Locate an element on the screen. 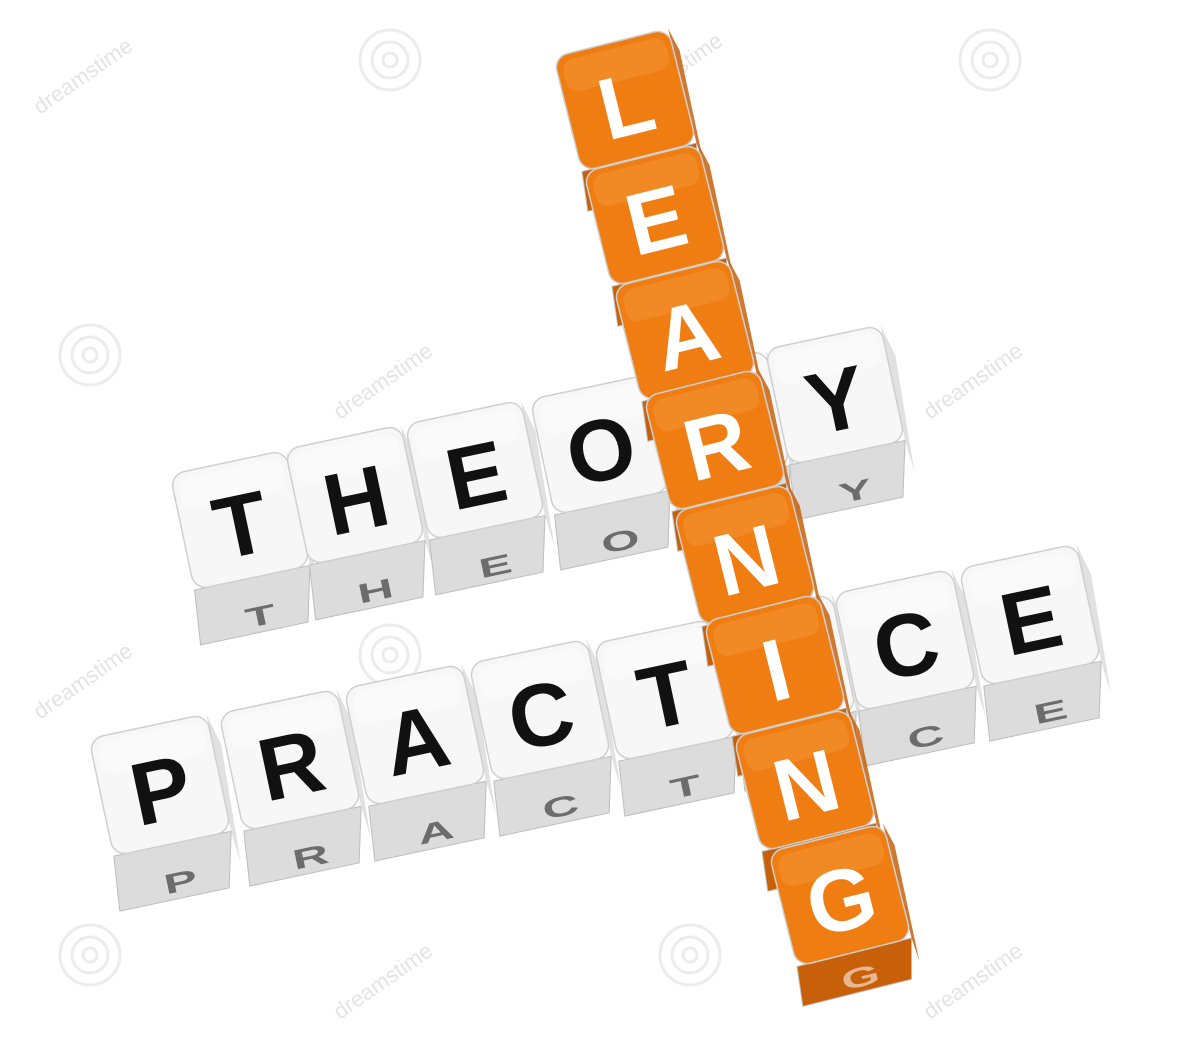  theory-cube-e: EE is located at coordinates (480, 498).